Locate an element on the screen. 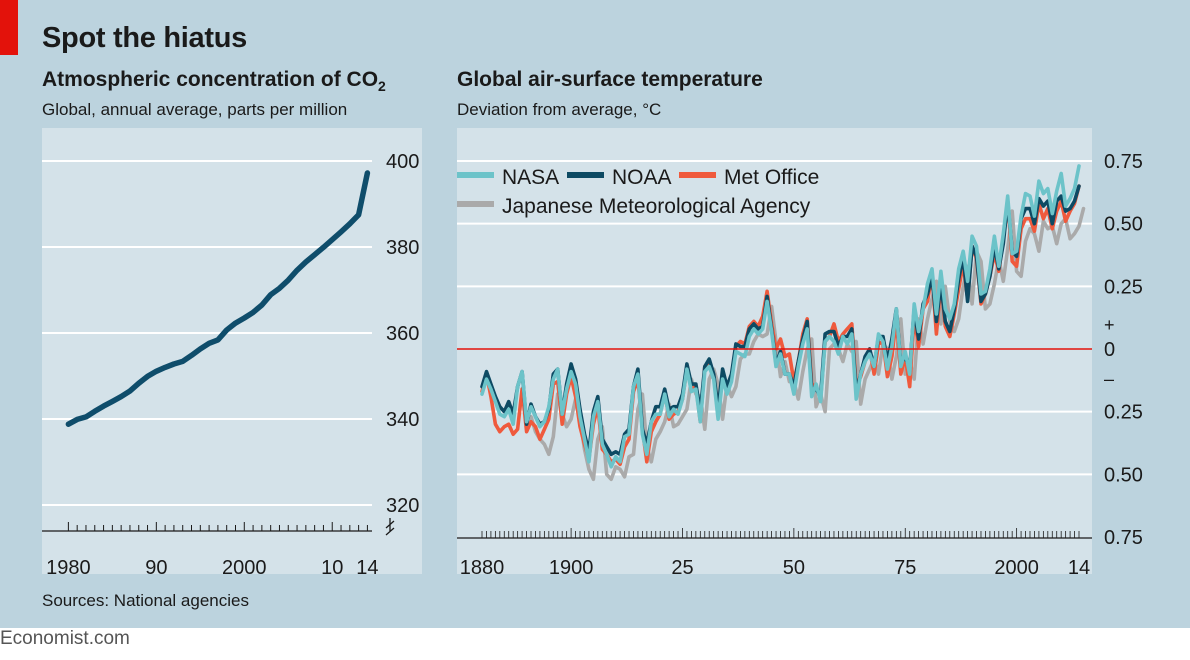 This screenshot has height=660, width=1190. temp-chart-title: Global air-surface temperature is located at coordinates (610, 79).